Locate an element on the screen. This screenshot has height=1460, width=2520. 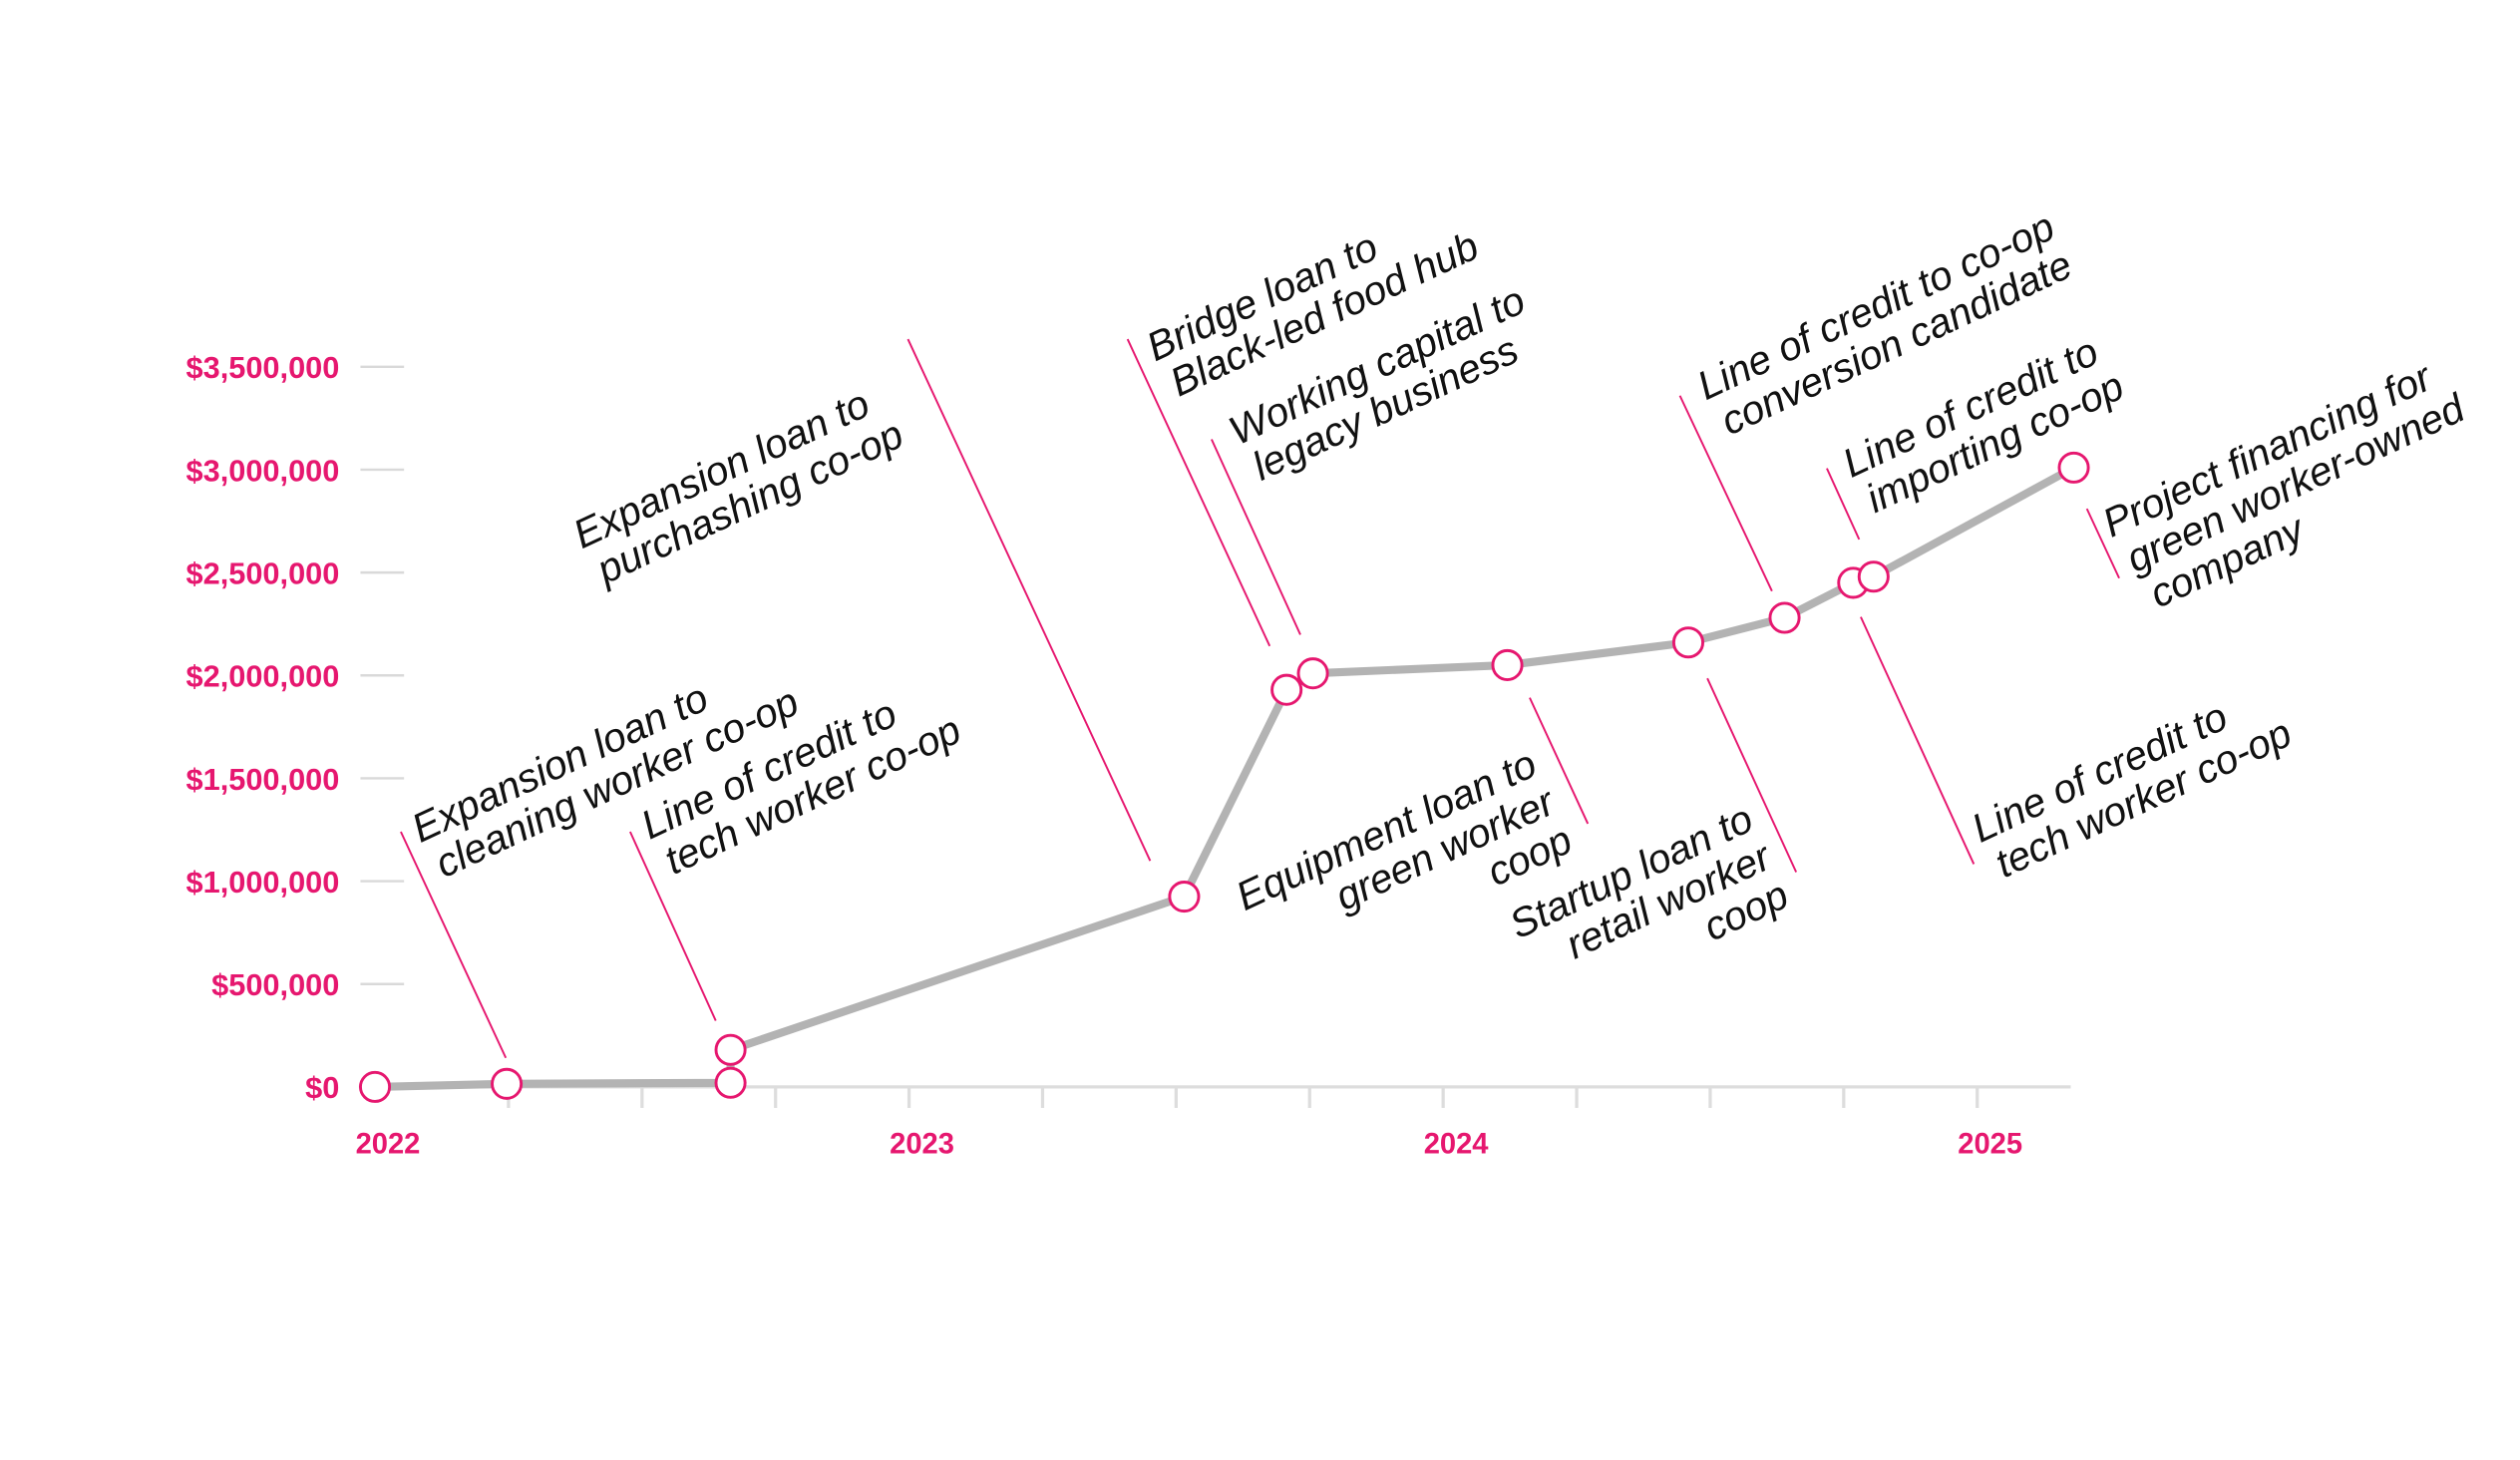
x-tick-label: 2022 is located at coordinates (388, 1144).